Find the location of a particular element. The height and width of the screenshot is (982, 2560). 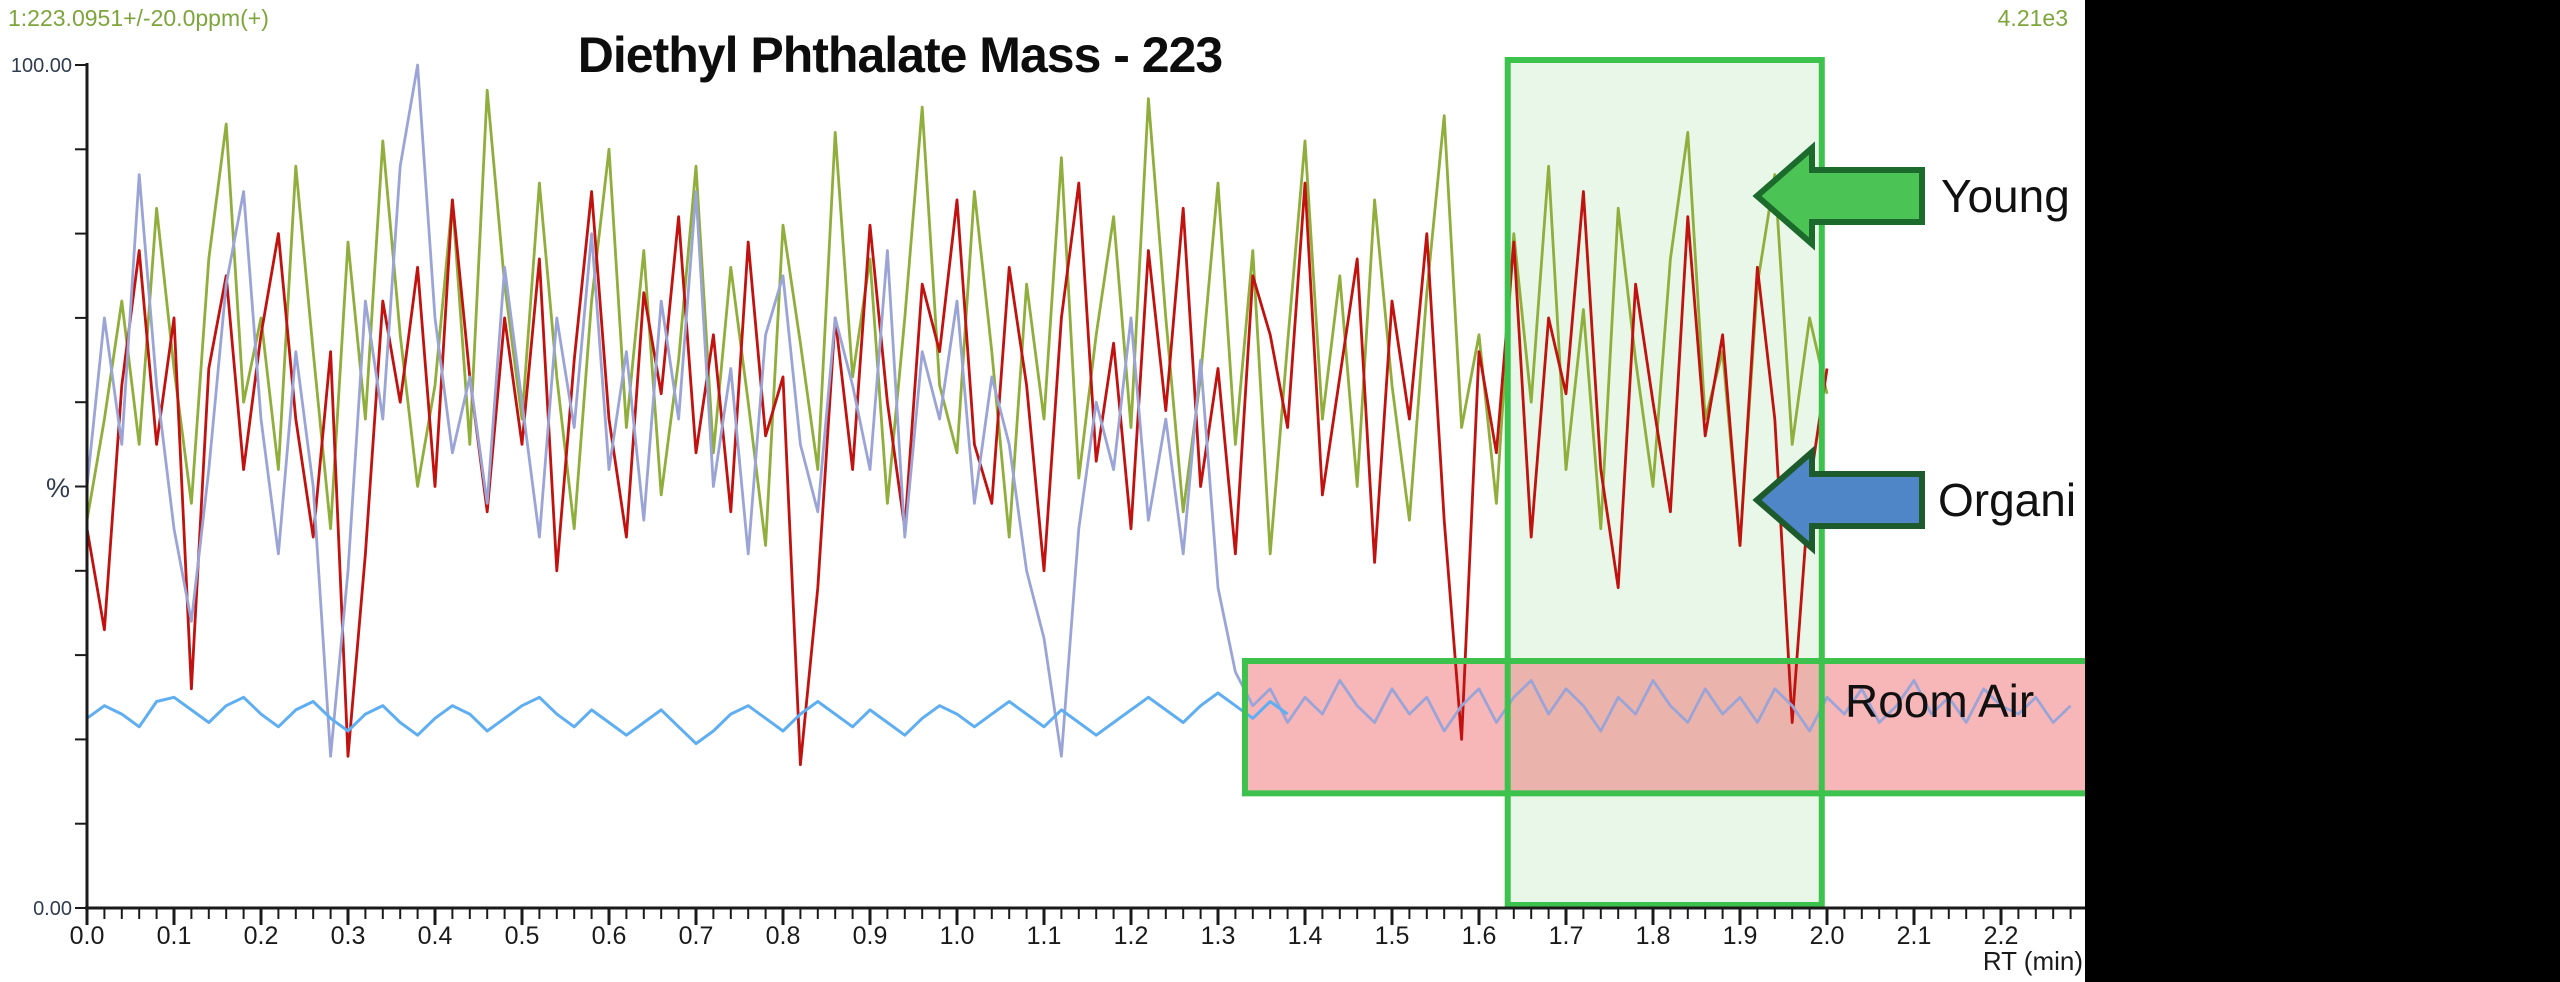

svg-text: 1.1 is located at coordinates (1044, 936).